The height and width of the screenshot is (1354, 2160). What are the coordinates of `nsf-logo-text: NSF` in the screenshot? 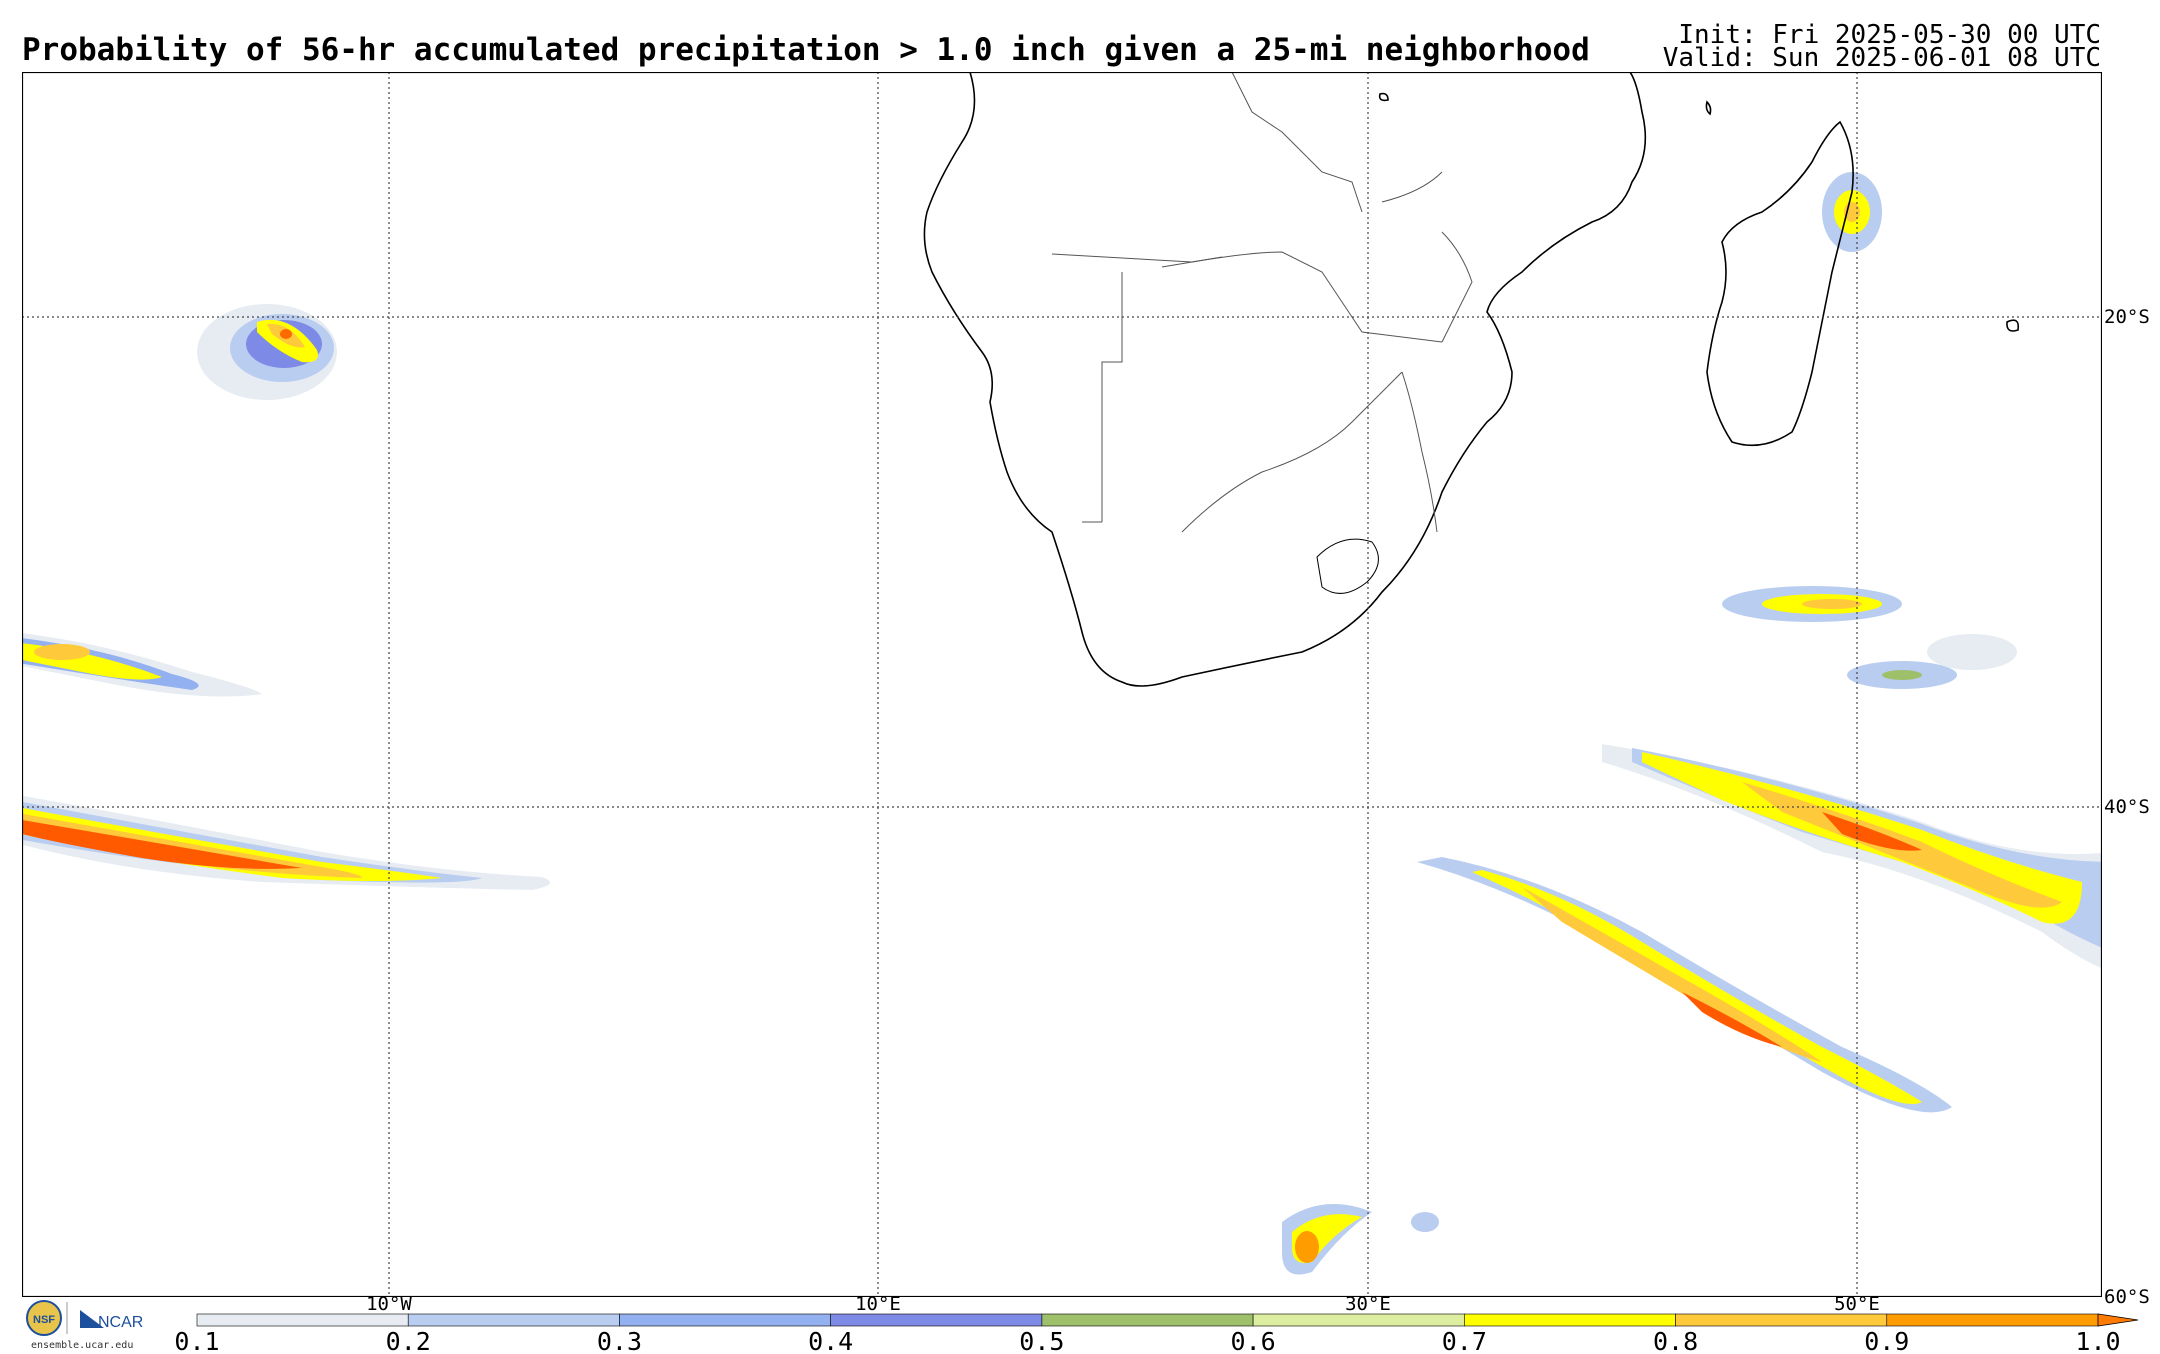 It's located at (44, 1320).